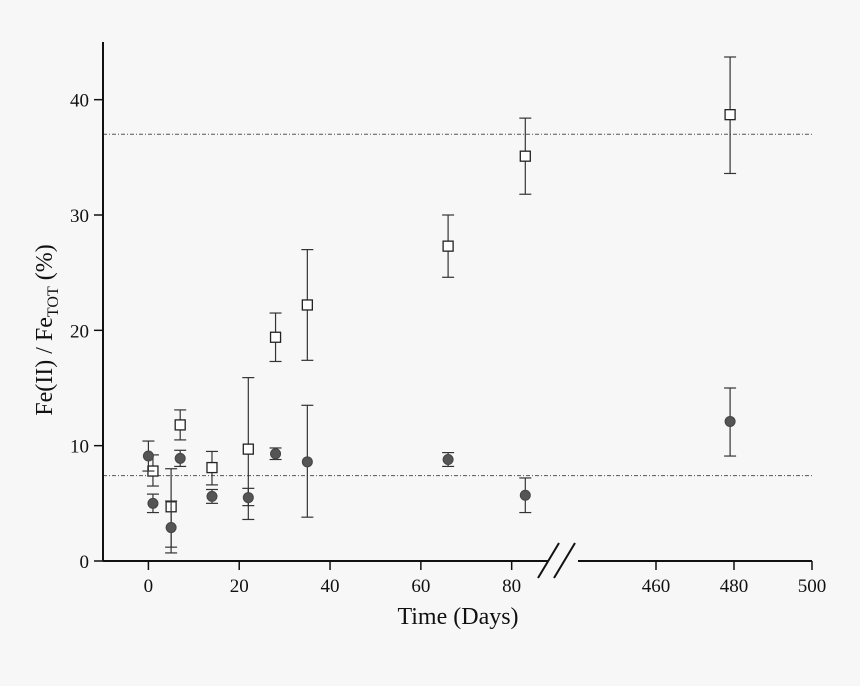 The image size is (860, 686). What do you see at coordinates (656, 586) in the screenshot?
I see `x-tick-label: 460` at bounding box center [656, 586].